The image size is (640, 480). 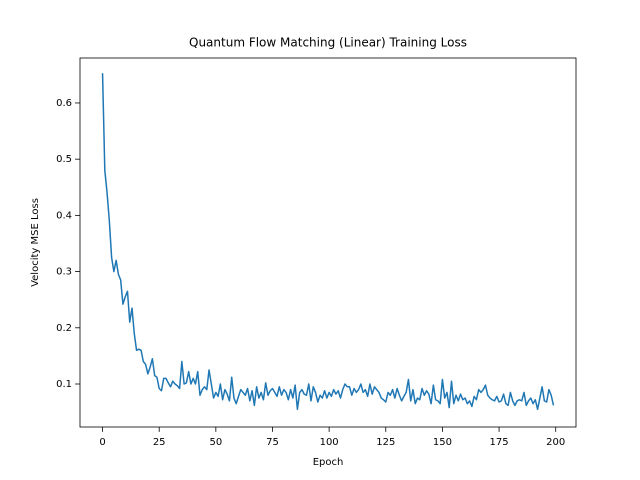 What do you see at coordinates (64, 159) in the screenshot?
I see `y-tick-label: 0.5` at bounding box center [64, 159].